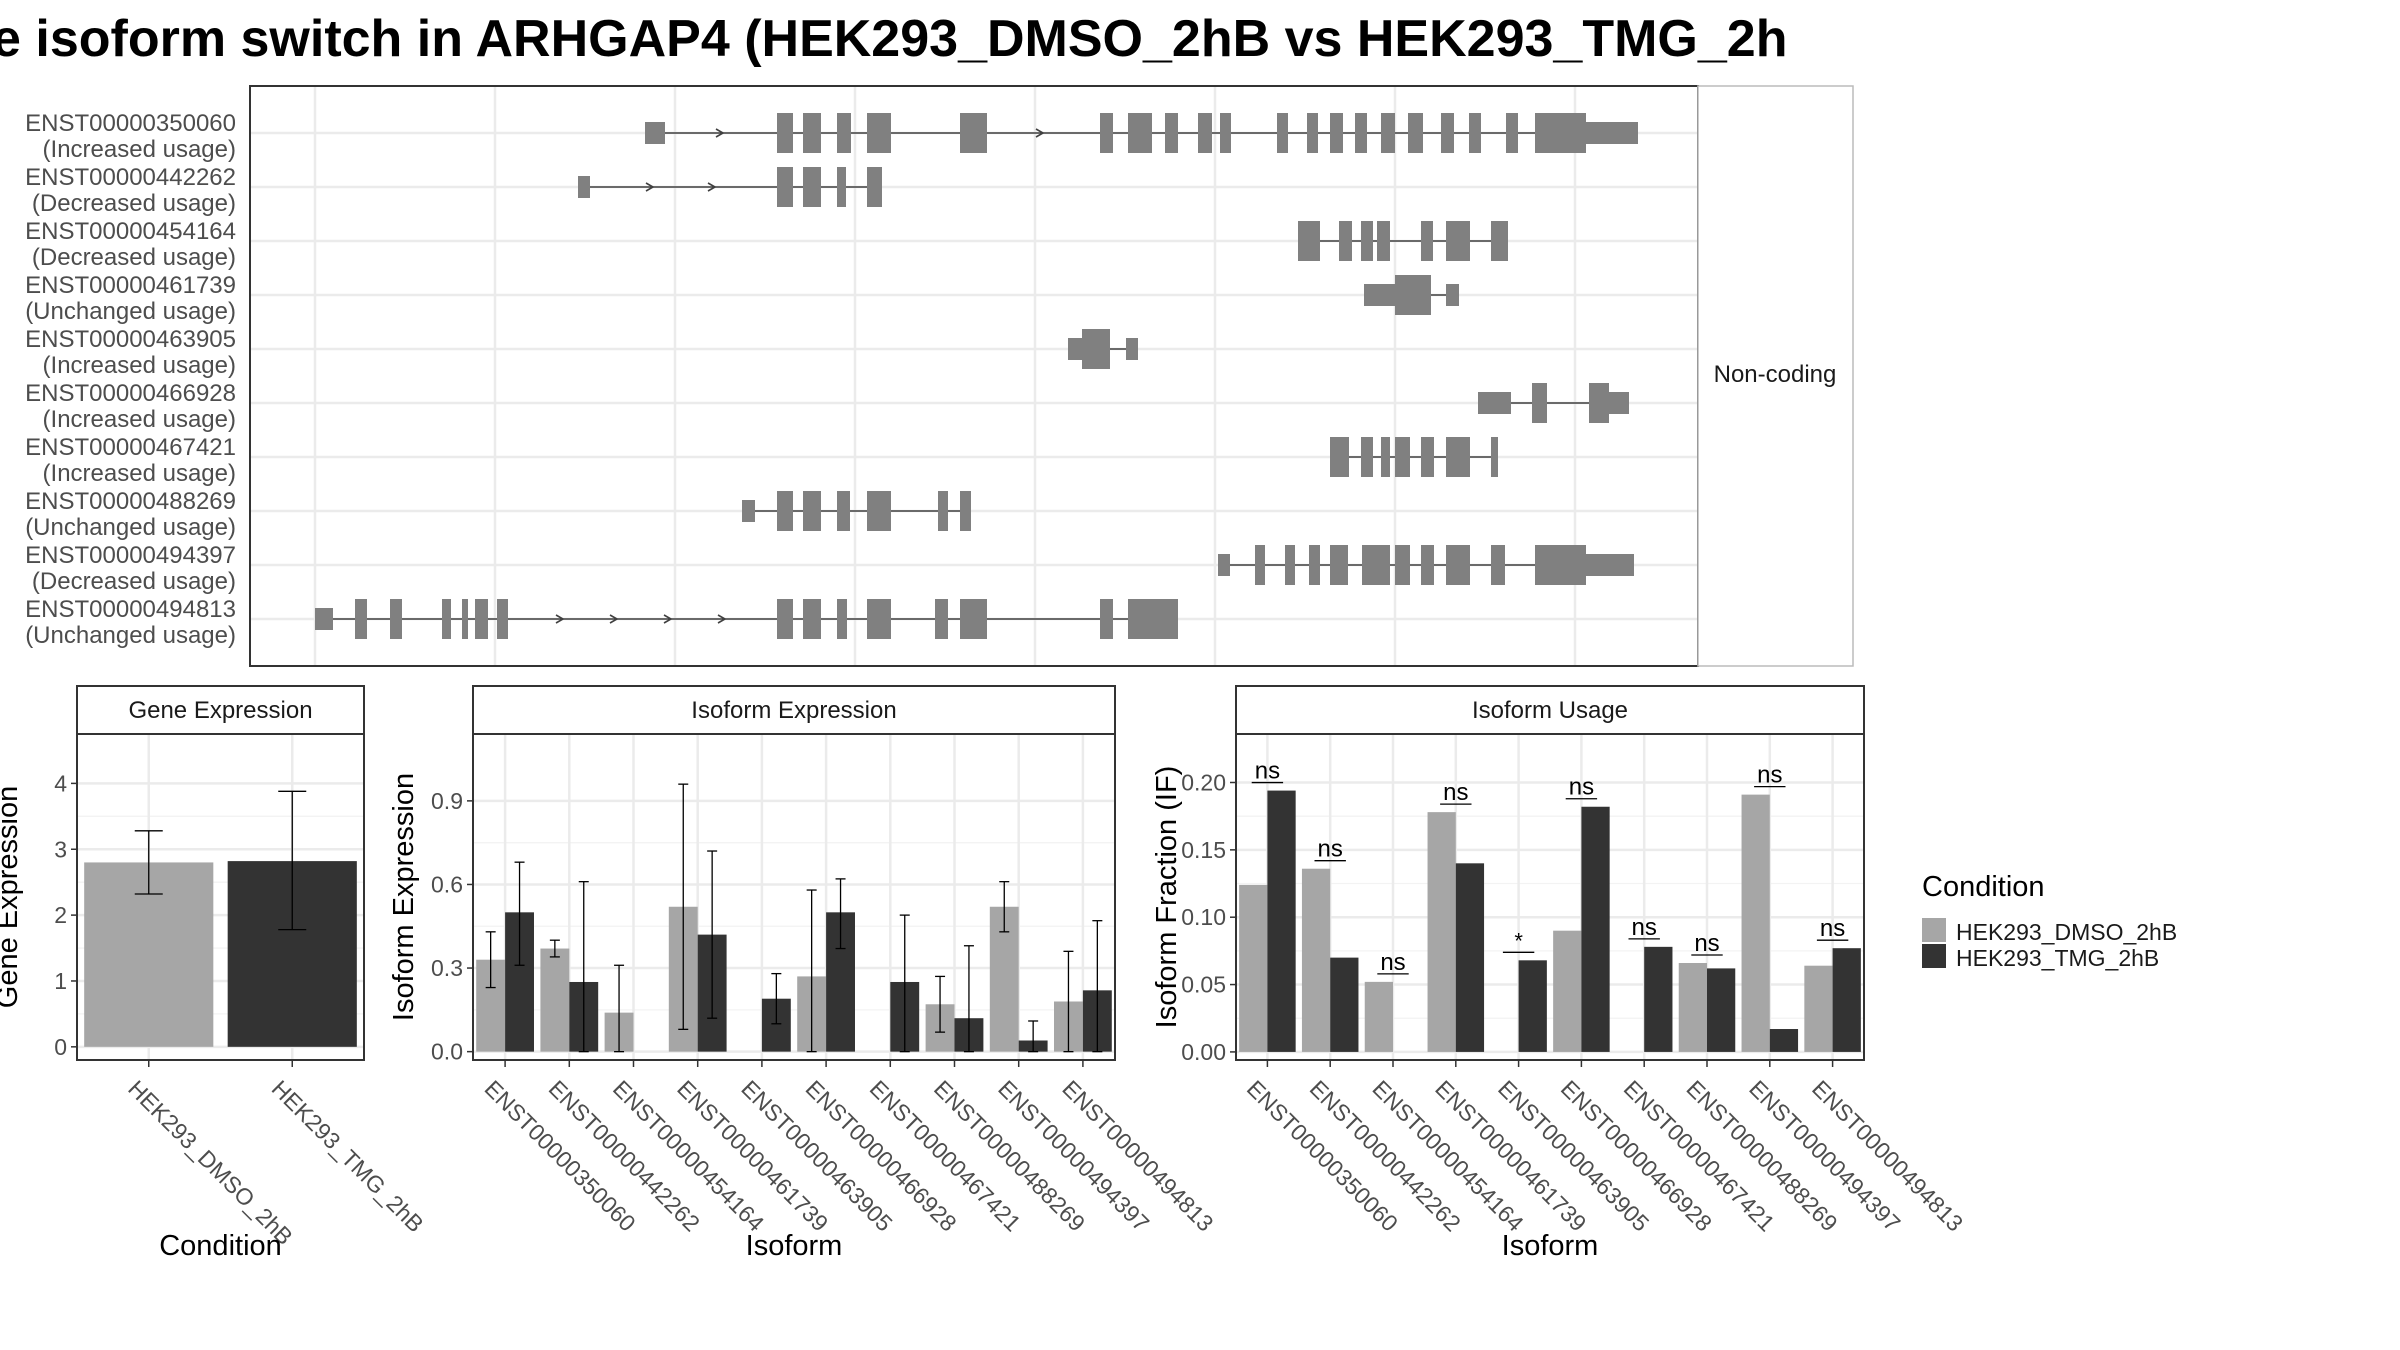  What do you see at coordinates (1934, 956) in the screenshot?
I see `legend-key-tmg` at bounding box center [1934, 956].